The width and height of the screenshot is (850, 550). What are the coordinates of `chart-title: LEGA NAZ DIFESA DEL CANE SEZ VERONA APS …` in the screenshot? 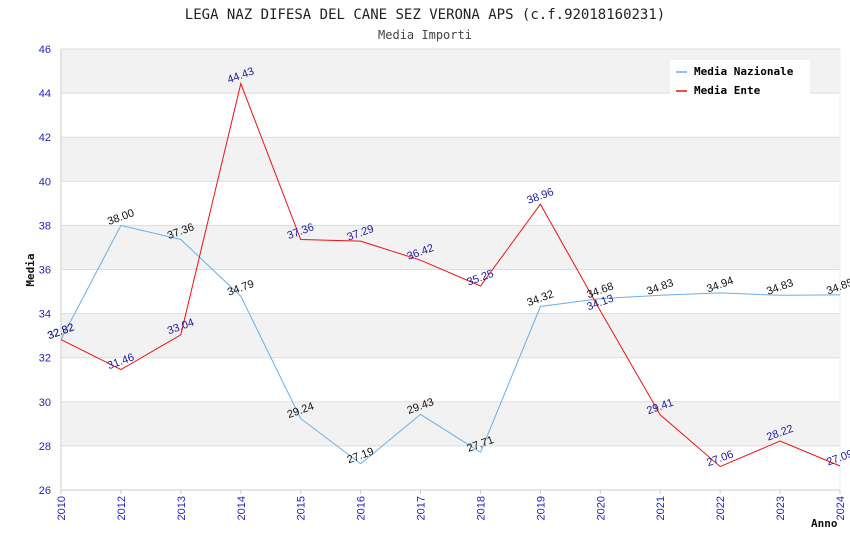 It's located at (425, 15).